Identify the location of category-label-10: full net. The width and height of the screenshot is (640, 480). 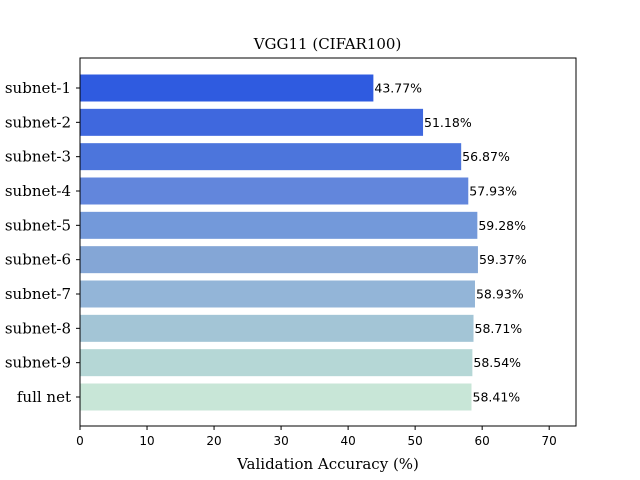
(44, 397).